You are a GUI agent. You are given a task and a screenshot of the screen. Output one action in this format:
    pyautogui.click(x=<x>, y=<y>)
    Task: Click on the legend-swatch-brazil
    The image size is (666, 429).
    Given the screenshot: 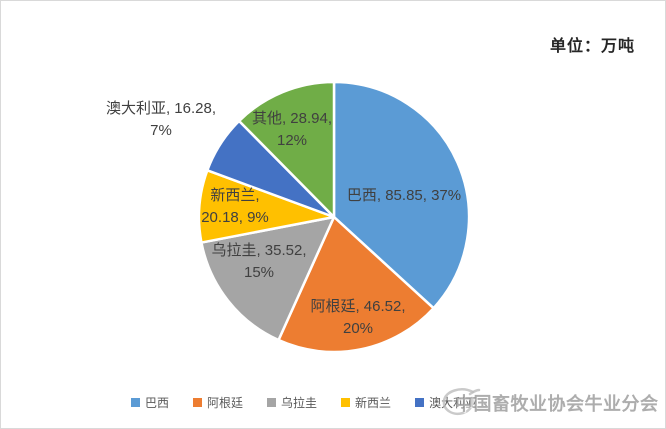 What is the action you would take?
    pyautogui.click(x=135, y=402)
    